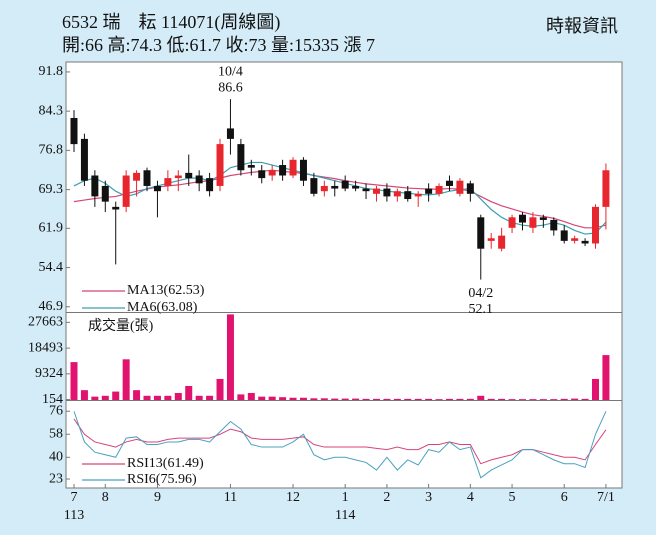 The image size is (656, 535). Describe the element at coordinates (51, 267) in the screenshot. I see `y-tick-label: 54.4` at that location.